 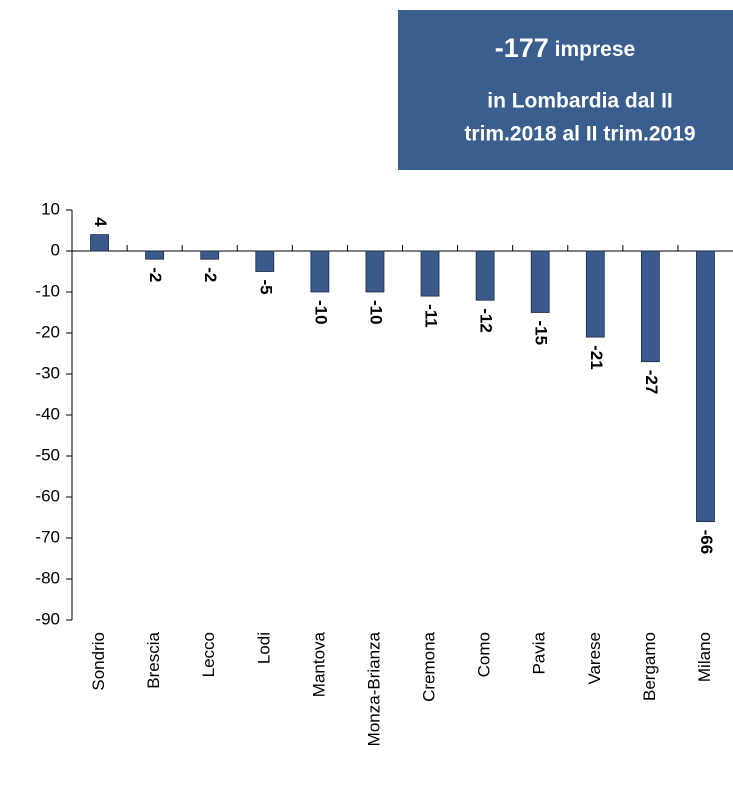 What do you see at coordinates (431, 316) in the screenshot?
I see `value-label: -11` at bounding box center [431, 316].